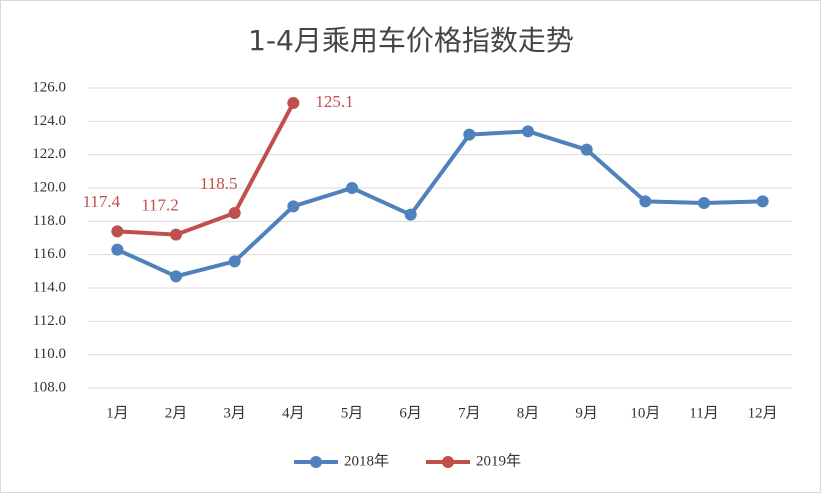 The width and height of the screenshot is (822, 494). What do you see at coordinates (366, 460) in the screenshot?
I see `legend-label: 2018年` at bounding box center [366, 460].